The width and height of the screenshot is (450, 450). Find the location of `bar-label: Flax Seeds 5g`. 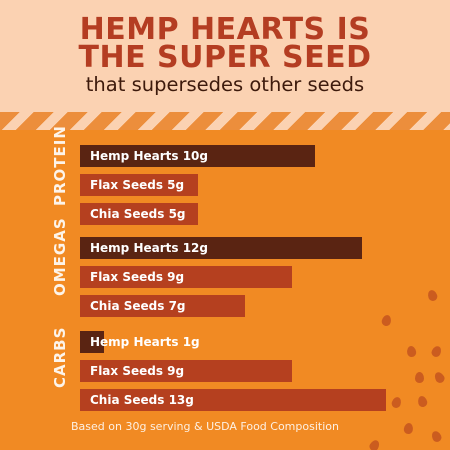

bar-label: Flax Seeds 5g is located at coordinates (137, 185).